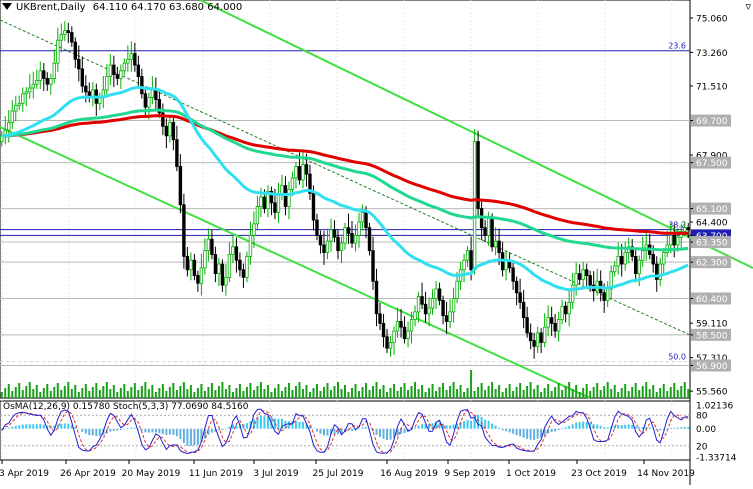  I want to click on symbol-dropdown-icon, so click(7, 6).